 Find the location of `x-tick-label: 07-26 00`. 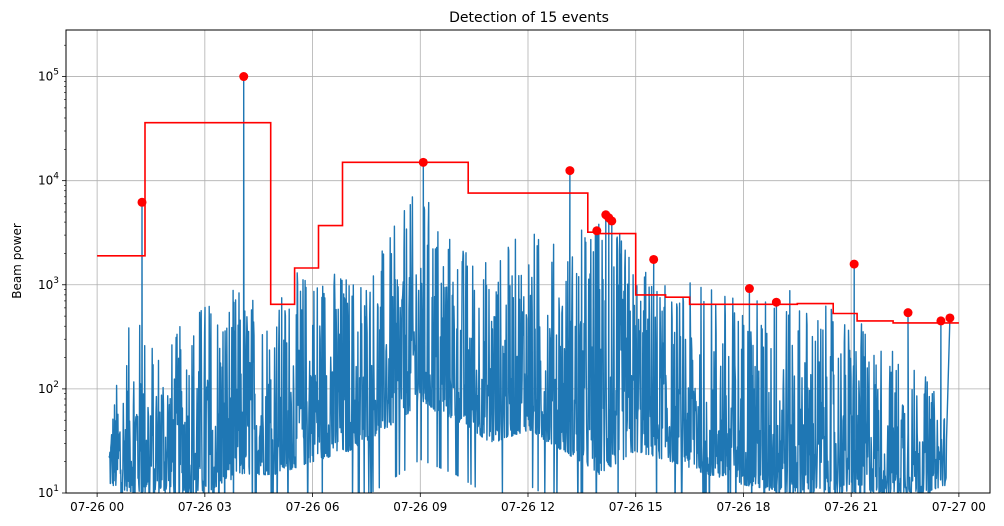

x-tick-label: 07-26 00 is located at coordinates (97, 507).